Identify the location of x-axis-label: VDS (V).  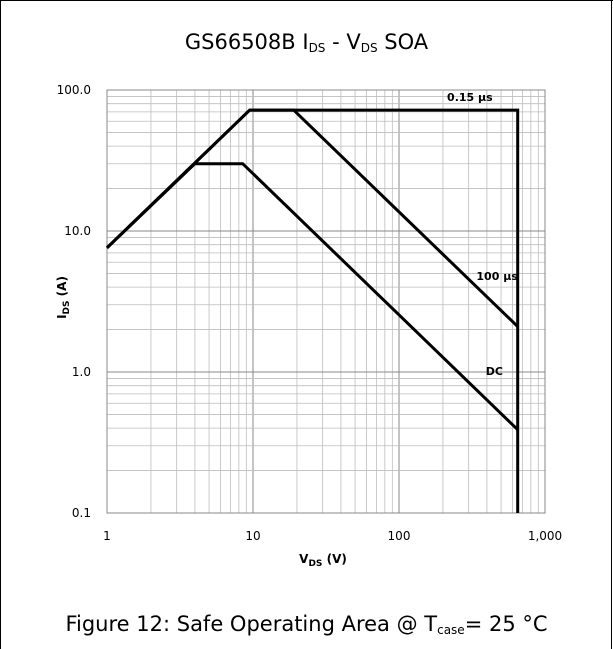
(323, 560).